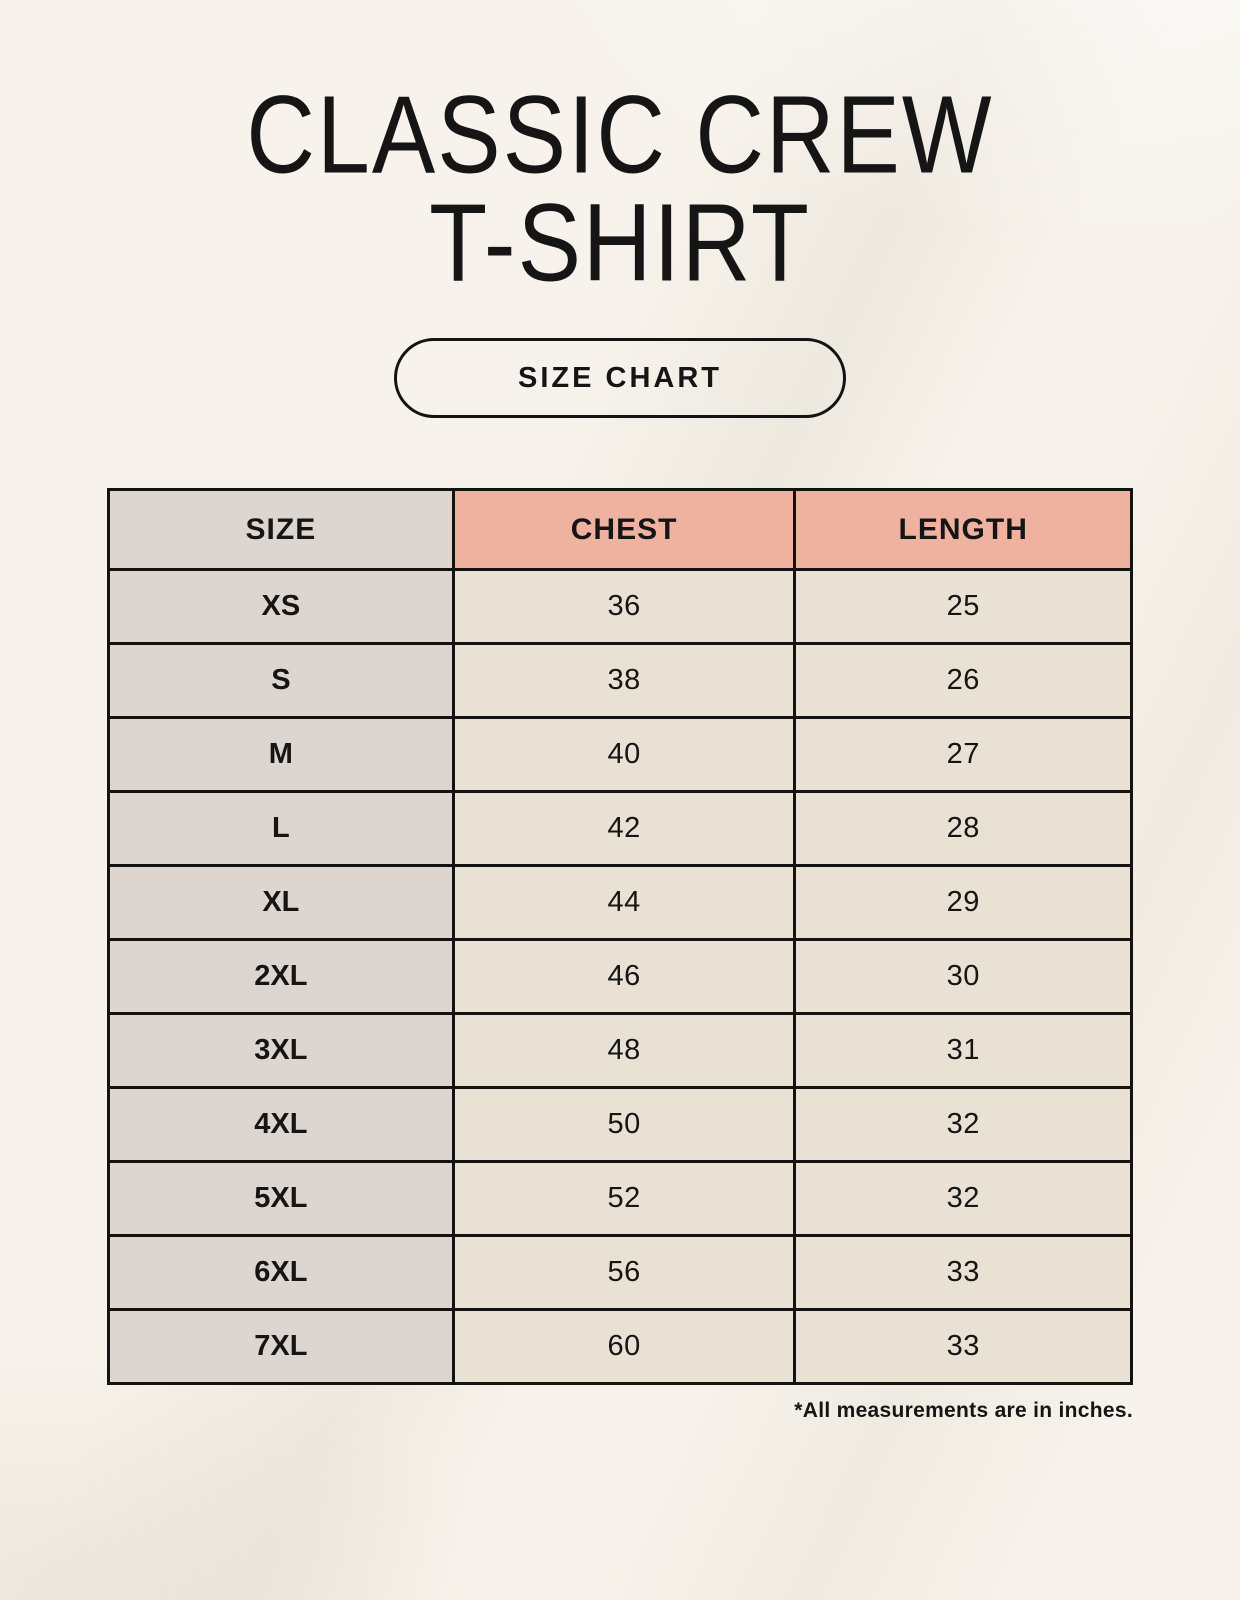 Image resolution: width=1240 pixels, height=1600 pixels. What do you see at coordinates (281, 1199) in the screenshot?
I see `size-value: 5XL` at bounding box center [281, 1199].